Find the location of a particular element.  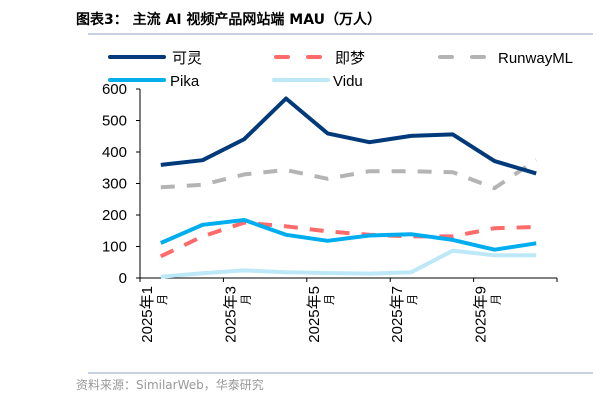

x-tick-label: 2025年9 月 is located at coordinates (488, 314).